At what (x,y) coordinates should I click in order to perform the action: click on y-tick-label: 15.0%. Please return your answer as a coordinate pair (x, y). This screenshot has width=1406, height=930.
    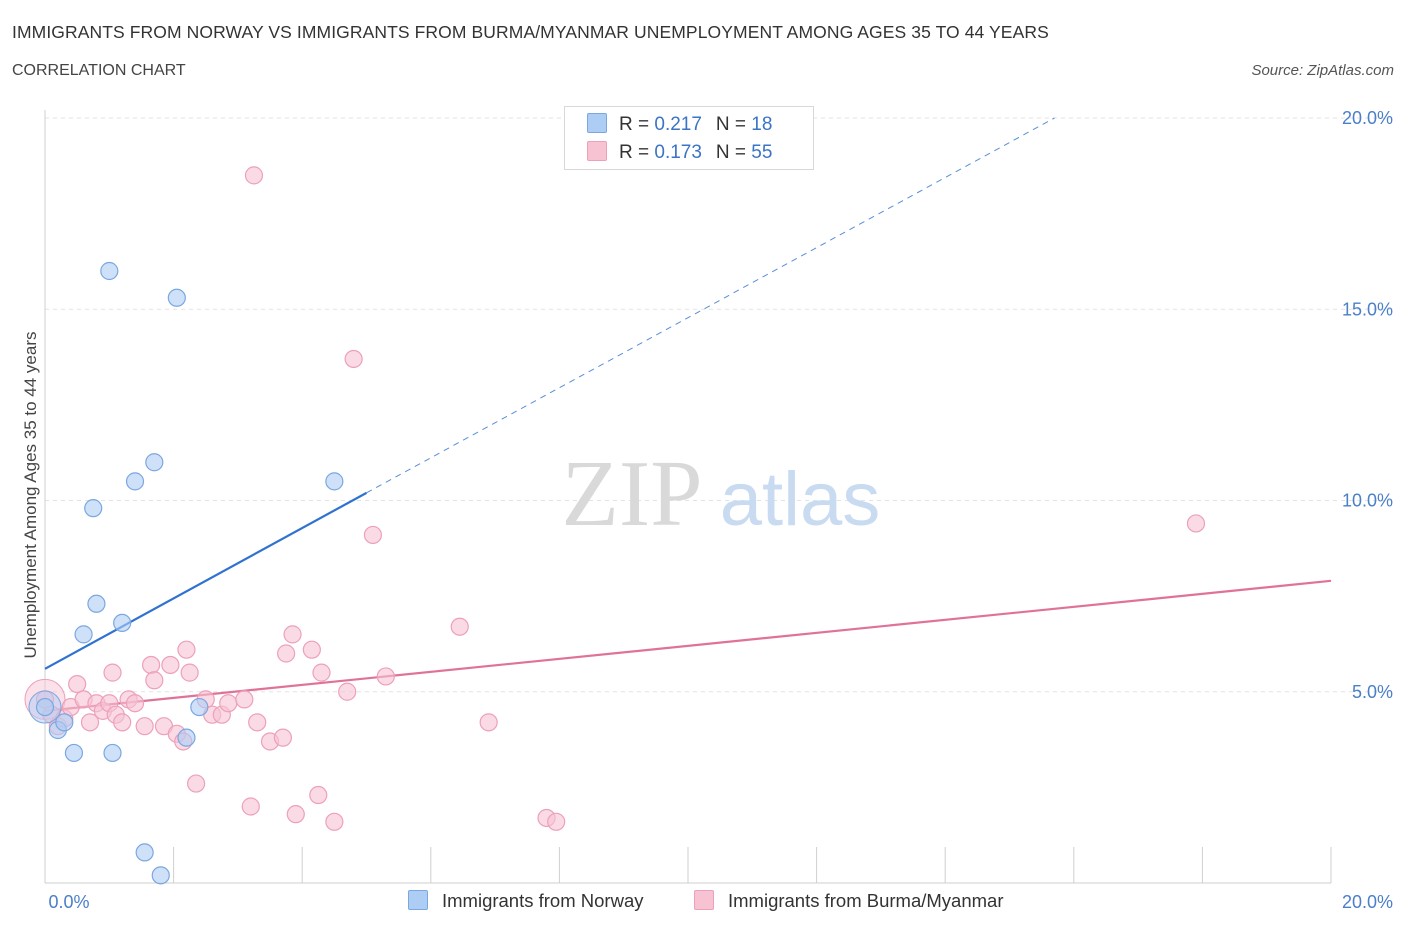
    Looking at the image, I should click on (1367, 309).